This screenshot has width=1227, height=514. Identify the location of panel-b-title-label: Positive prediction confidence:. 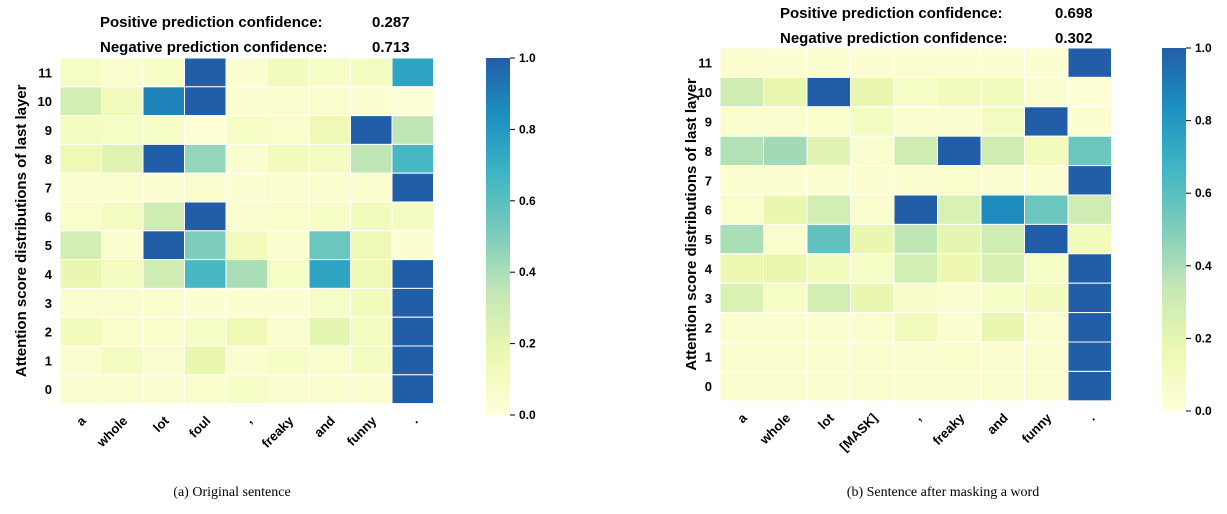
(891, 13).